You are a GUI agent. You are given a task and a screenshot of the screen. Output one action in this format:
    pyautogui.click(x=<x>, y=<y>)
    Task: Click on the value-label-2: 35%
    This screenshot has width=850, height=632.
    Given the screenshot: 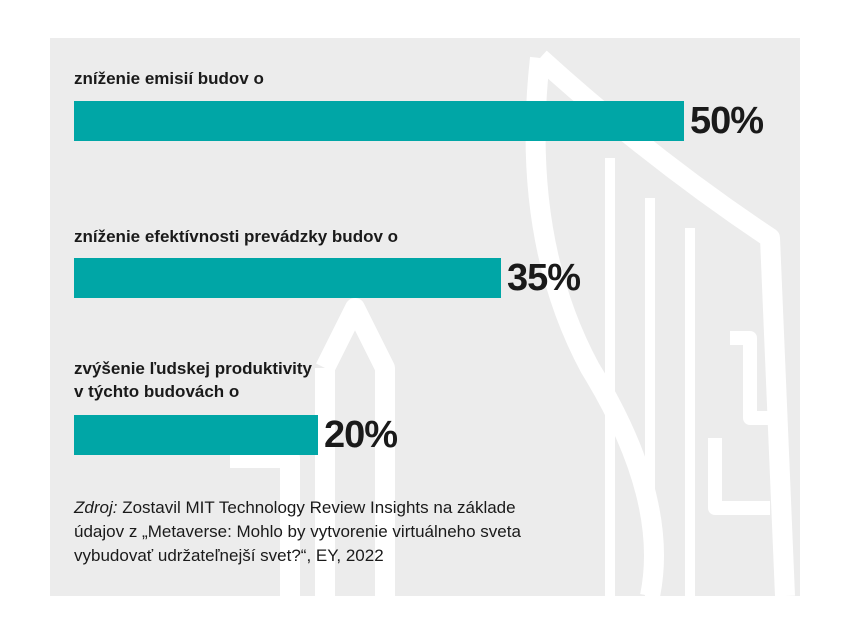 What is the action you would take?
    pyautogui.click(x=544, y=278)
    